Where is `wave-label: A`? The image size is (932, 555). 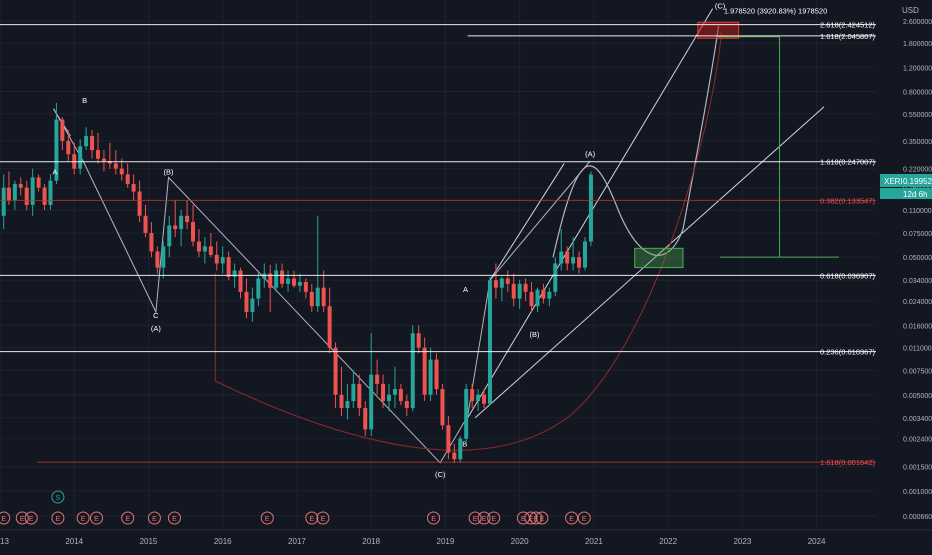
wave-label: A is located at coordinates (54, 171).